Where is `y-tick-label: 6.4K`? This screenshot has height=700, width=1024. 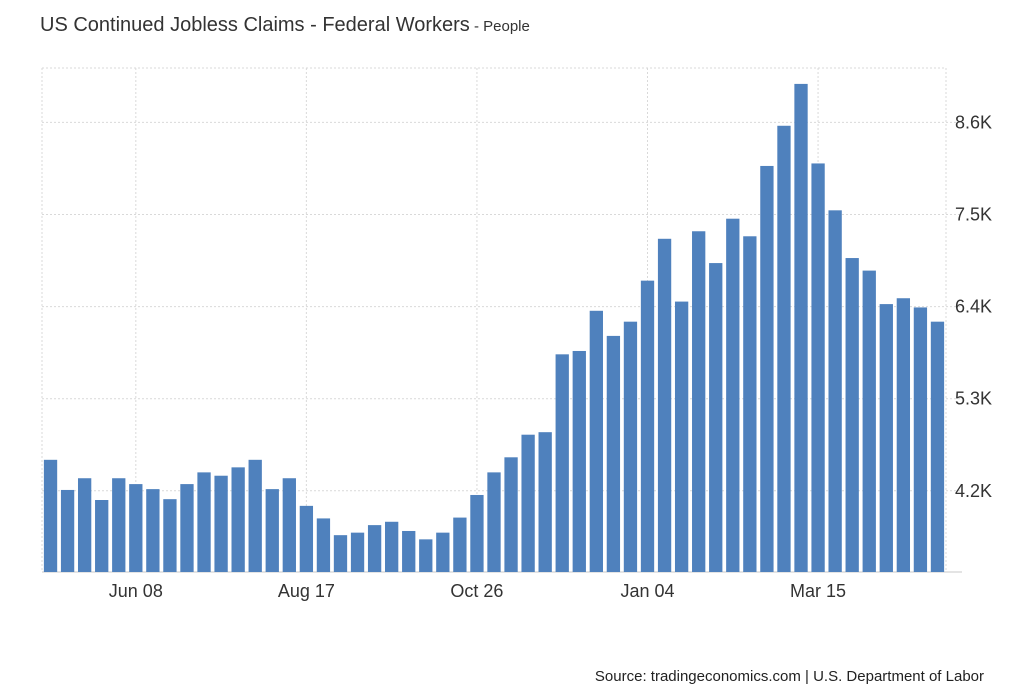
y-tick-label: 6.4K is located at coordinates (973, 307).